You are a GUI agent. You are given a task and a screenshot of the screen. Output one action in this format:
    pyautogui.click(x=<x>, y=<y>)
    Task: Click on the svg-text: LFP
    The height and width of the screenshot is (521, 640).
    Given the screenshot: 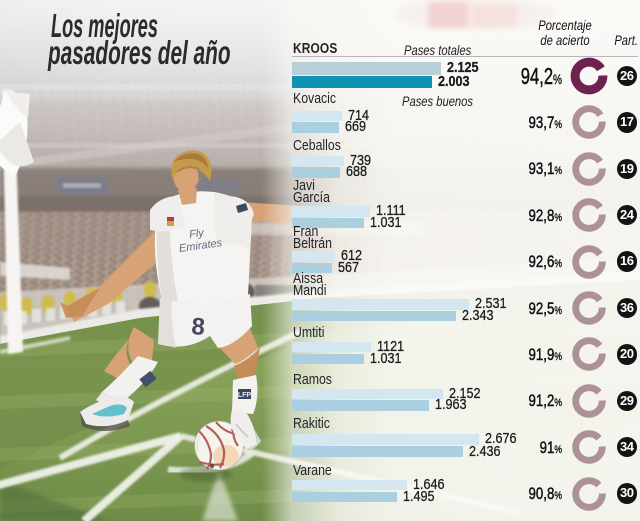 What is the action you would take?
    pyautogui.click(x=245, y=395)
    